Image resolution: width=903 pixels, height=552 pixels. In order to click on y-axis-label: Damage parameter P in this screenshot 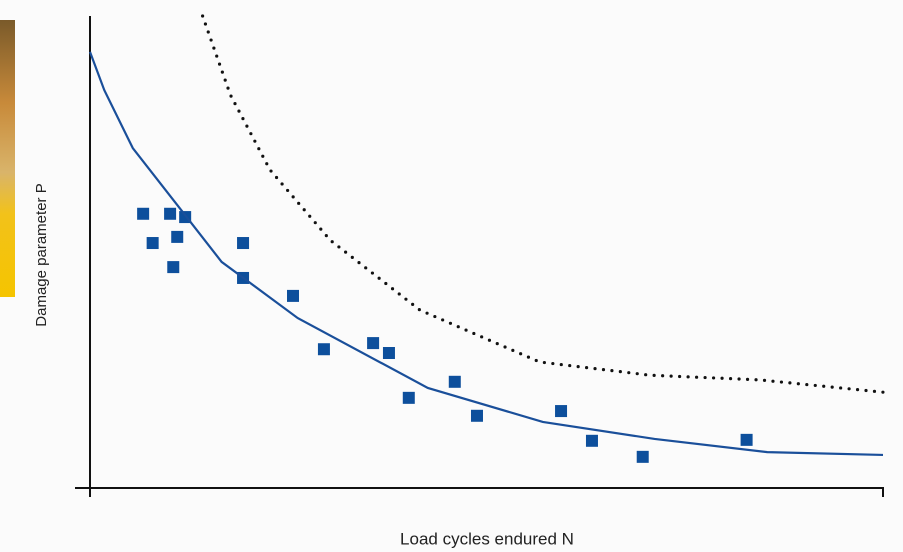, I will do `click(41, 254)`.